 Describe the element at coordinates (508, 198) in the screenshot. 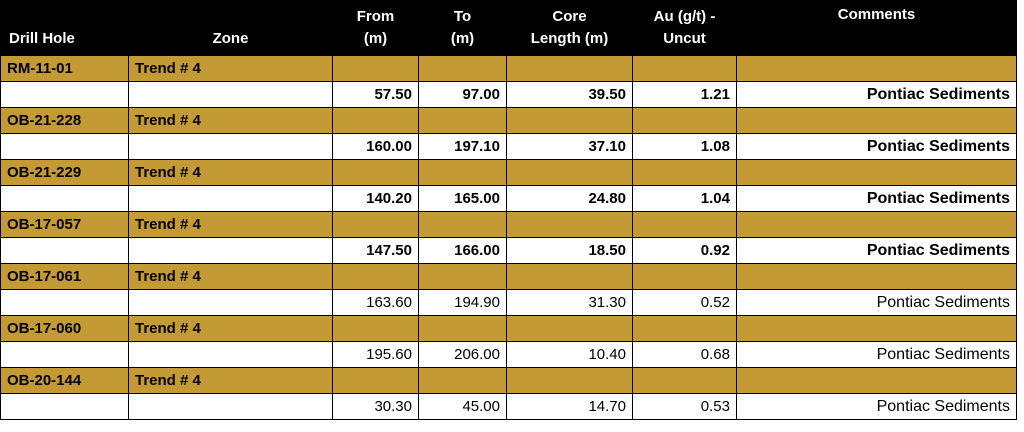

I see `interval-row: 140.20 165.00 24.80 1.04 Pontiac Sediments` at that location.